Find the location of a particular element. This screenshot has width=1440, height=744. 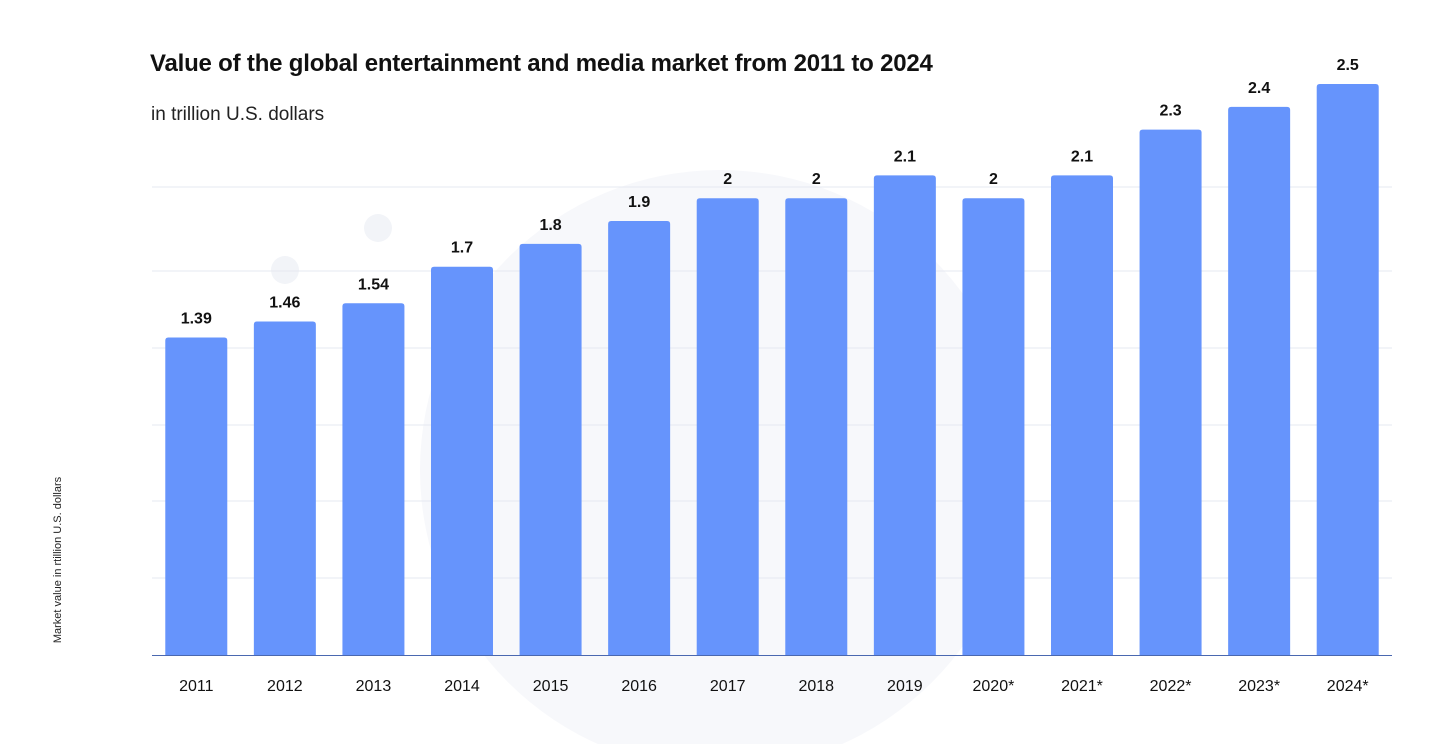

chart-subtitle: in trillion U.S. dollars is located at coordinates (238, 114).